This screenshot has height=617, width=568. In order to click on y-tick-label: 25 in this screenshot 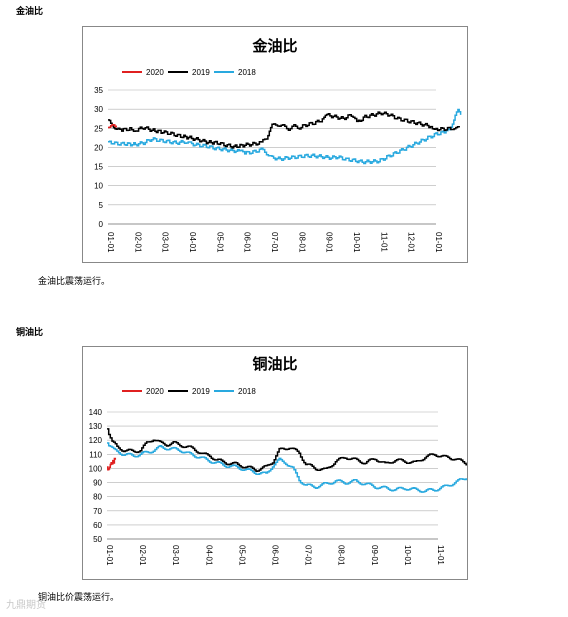, I will do `click(98, 128)`.